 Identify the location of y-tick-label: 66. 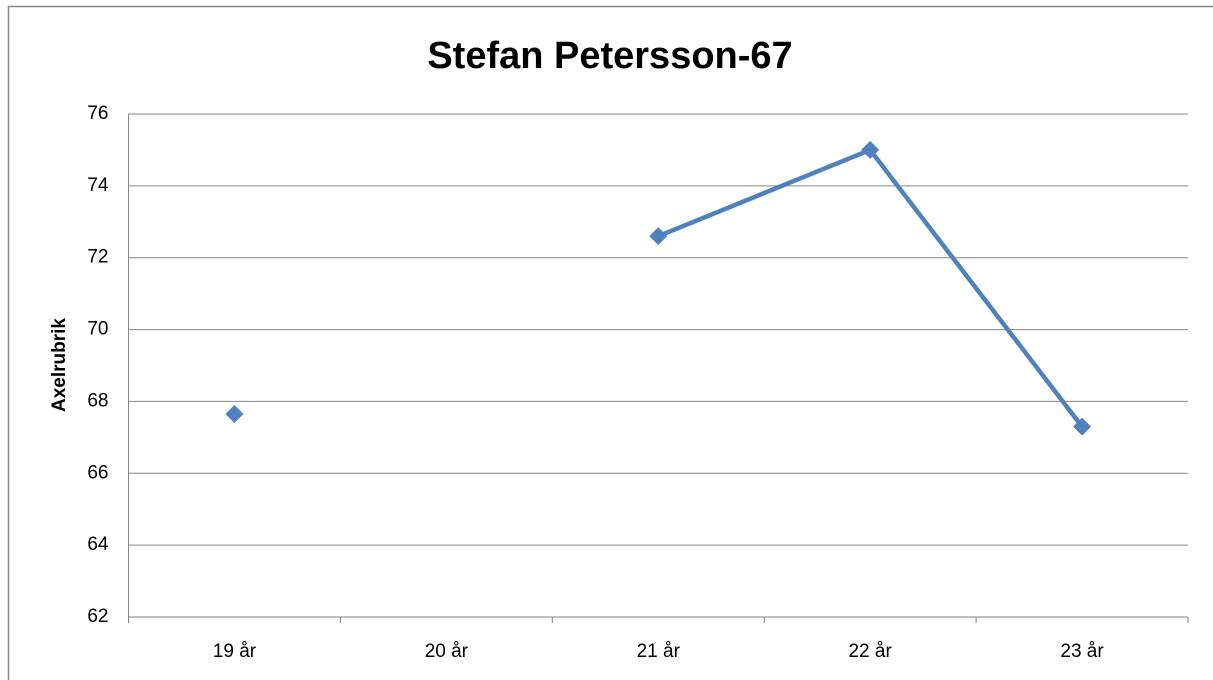
(97, 472).